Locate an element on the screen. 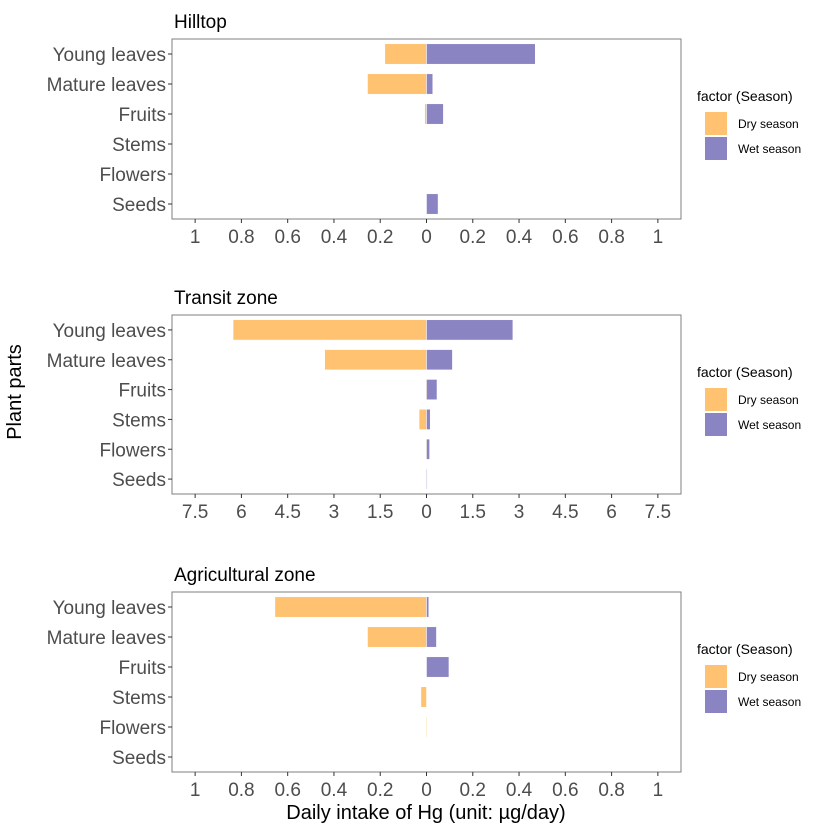 This screenshot has width=824, height=830. panel-title: Transit zone is located at coordinates (226, 298).